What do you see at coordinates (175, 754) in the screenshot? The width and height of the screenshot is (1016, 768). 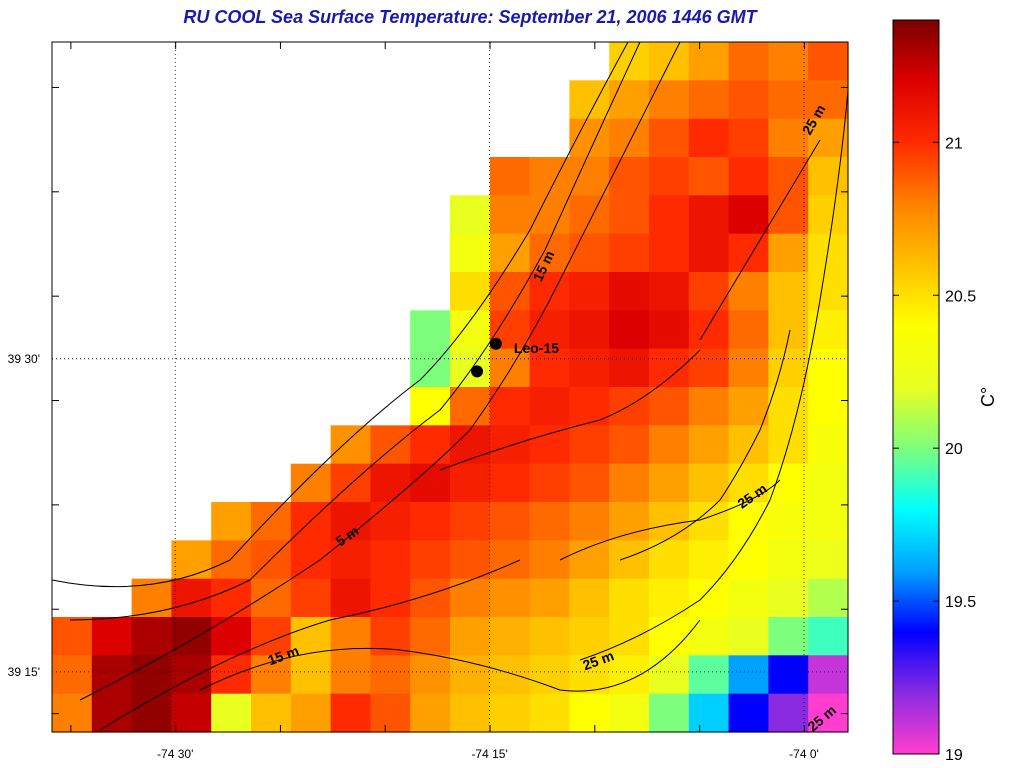 I see `x-tick-label: -74 30'` at bounding box center [175, 754].